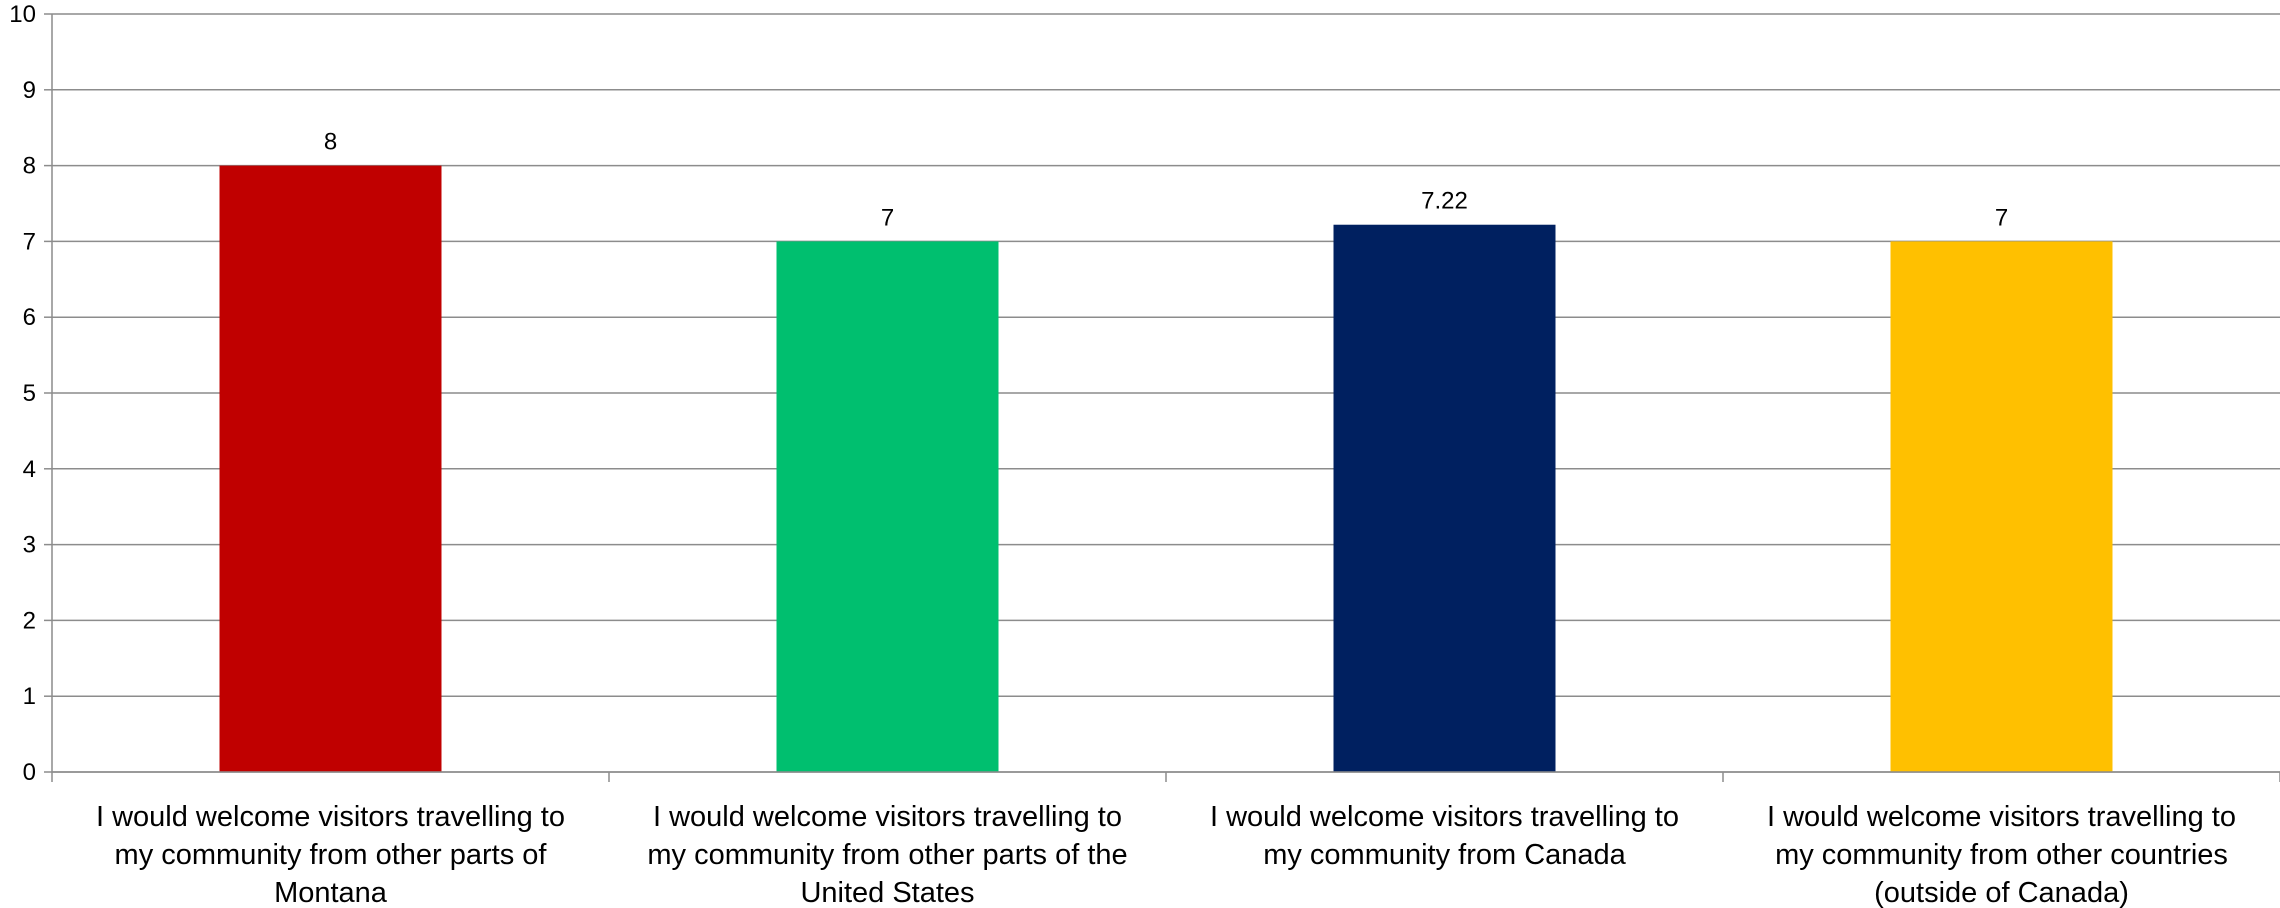 This screenshot has width=2280, height=908. I want to click on y-axis-ticks: 0 1 2 3 4 5 6 7 8 9 10, so click(30, 393).